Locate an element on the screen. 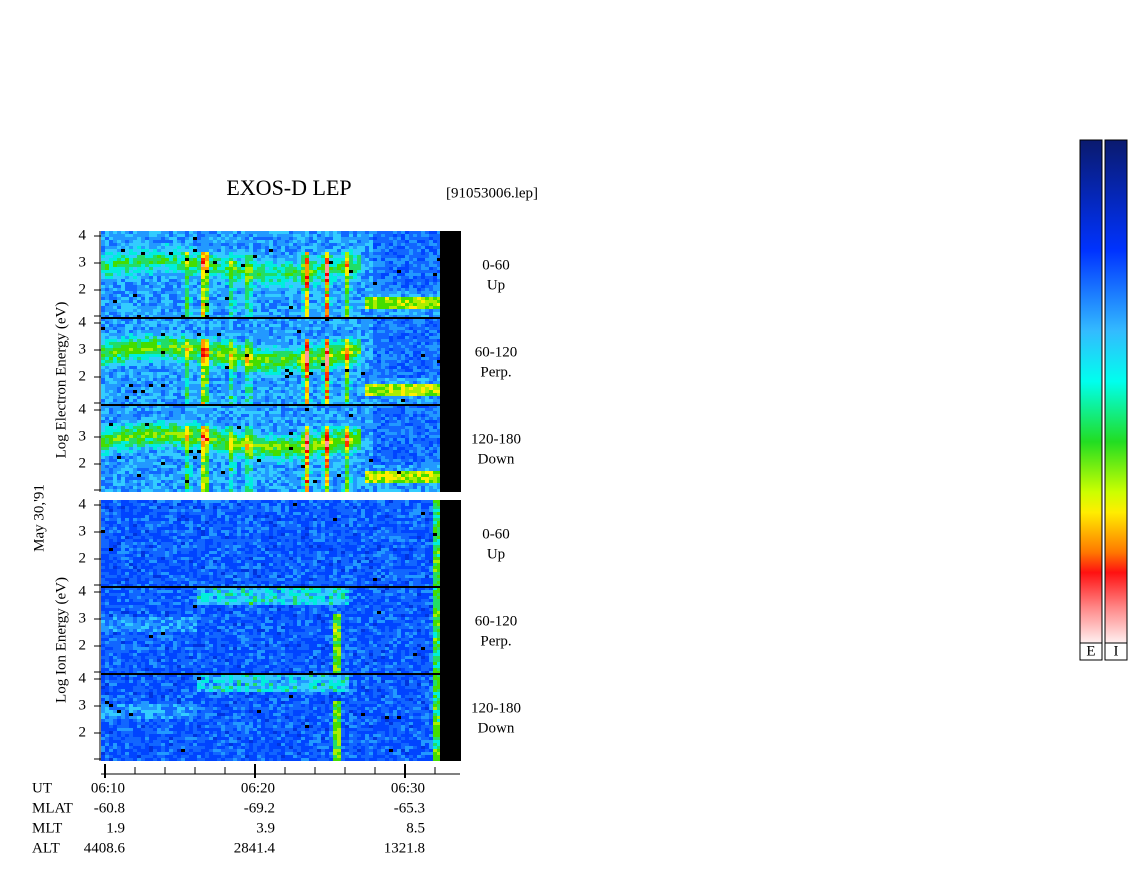  row-value: 8.5 is located at coordinates (415, 828).